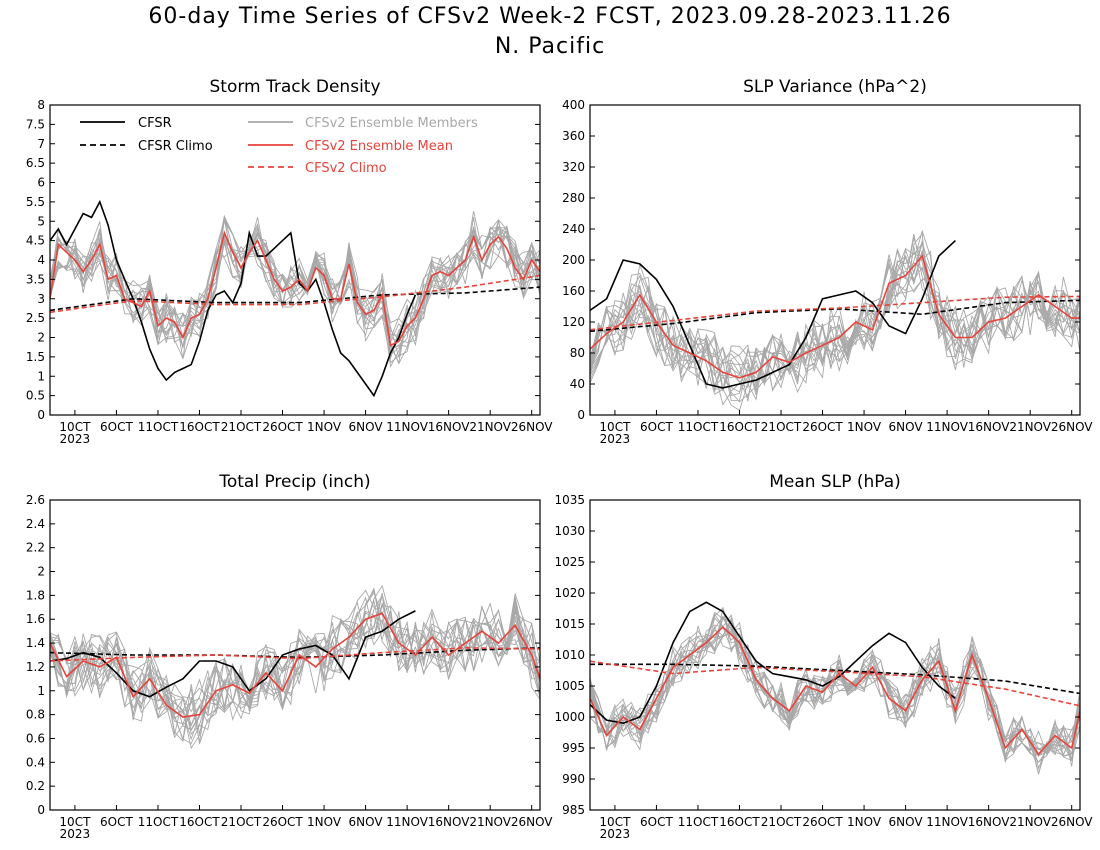 This screenshot has width=1100, height=850. I want to click on y-tick-label: 7.5, so click(35, 124).